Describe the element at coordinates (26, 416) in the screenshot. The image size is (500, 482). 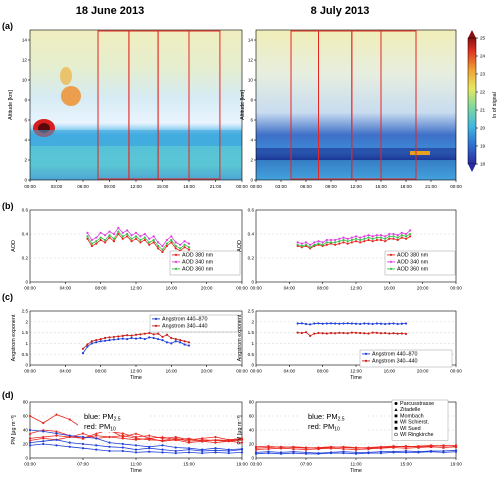
I see `ytick-label: 60` at that location.